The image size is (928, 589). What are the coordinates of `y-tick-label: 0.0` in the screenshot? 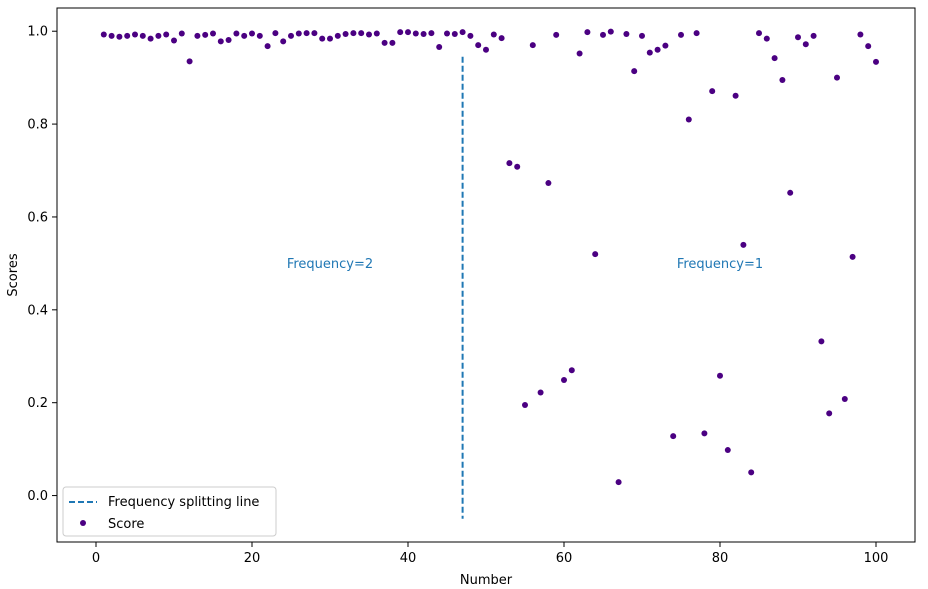 It's located at (37, 496).